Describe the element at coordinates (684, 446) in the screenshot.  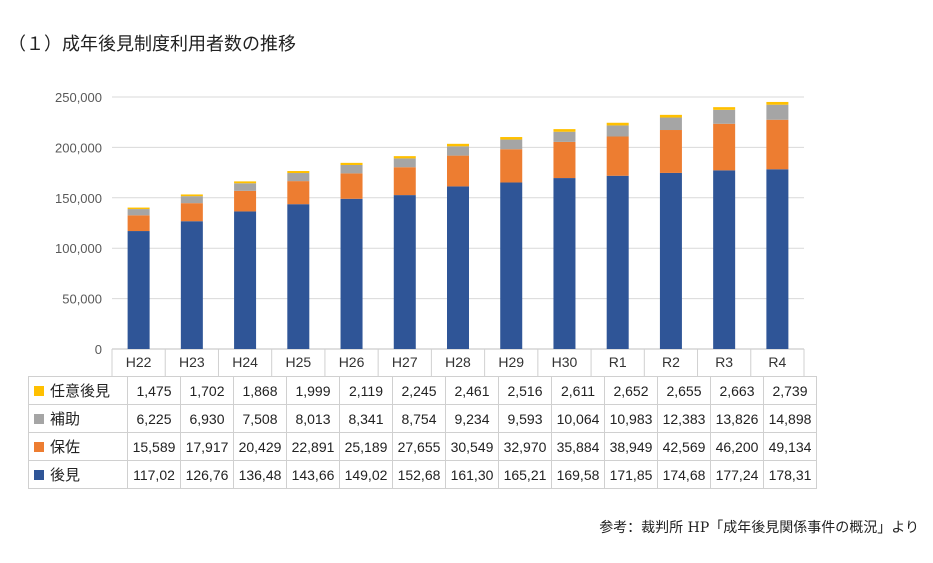
I see `table-cell: 42,569` at that location.